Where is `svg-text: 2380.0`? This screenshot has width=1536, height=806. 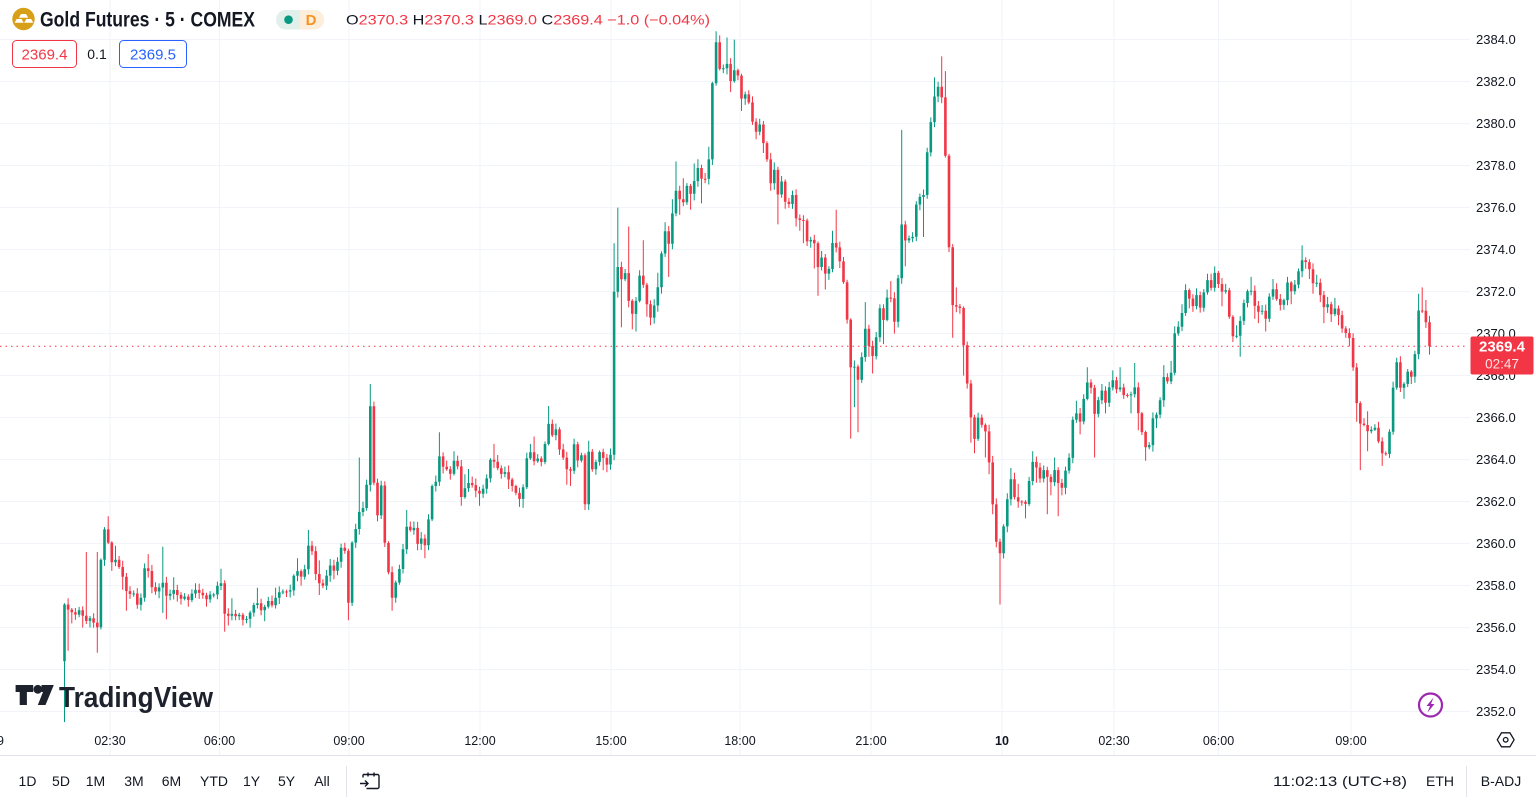 svg-text: 2380.0 is located at coordinates (1496, 123).